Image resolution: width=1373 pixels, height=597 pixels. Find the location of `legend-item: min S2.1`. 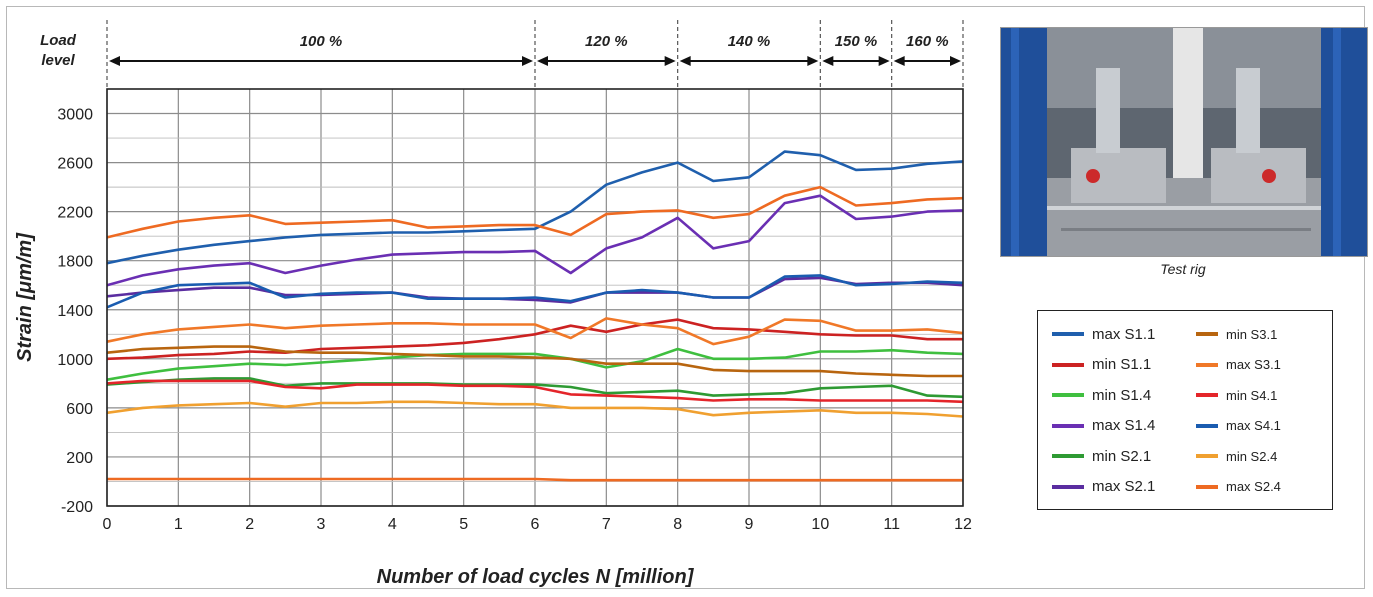

legend-item: min S2.1 is located at coordinates (1103, 456).